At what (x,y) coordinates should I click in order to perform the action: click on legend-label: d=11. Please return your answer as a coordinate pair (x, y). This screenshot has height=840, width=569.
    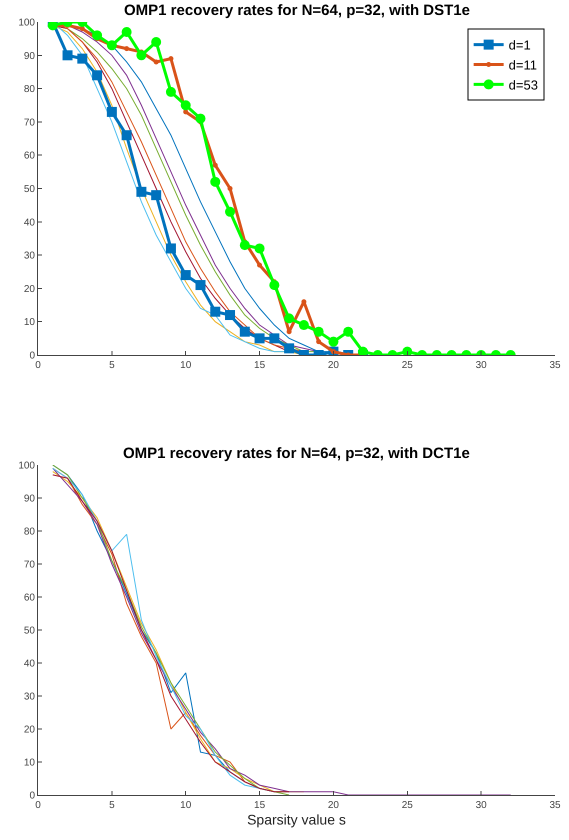
    Looking at the image, I should click on (522, 65).